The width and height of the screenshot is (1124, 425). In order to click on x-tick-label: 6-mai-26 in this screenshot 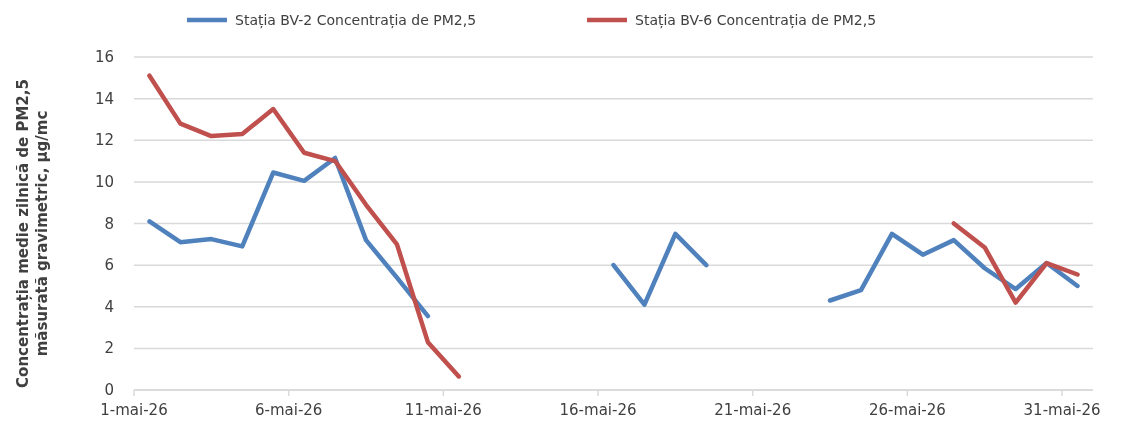, I will do `click(288, 410)`.